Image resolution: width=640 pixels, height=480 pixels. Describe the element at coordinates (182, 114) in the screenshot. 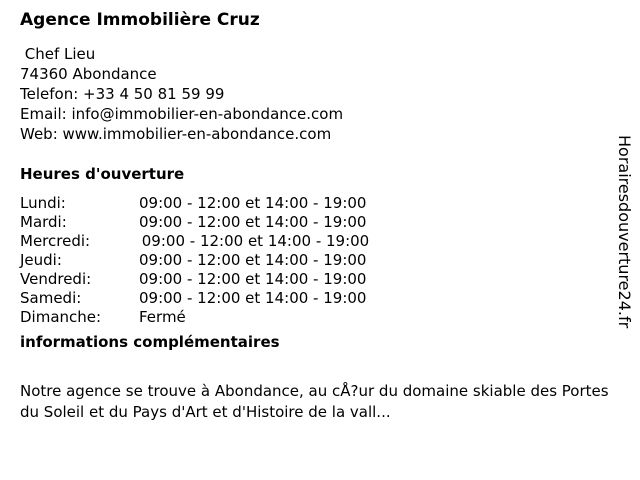

I see `email: Email: info@immobilier-en-abondance.com` at that location.